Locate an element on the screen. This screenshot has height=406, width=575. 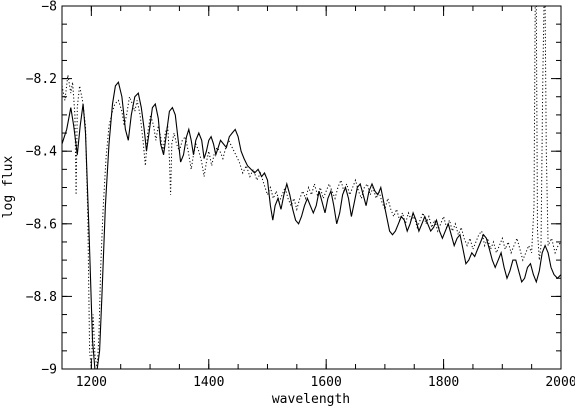
y-tick-label: −8.4 is located at coordinates (41, 152).